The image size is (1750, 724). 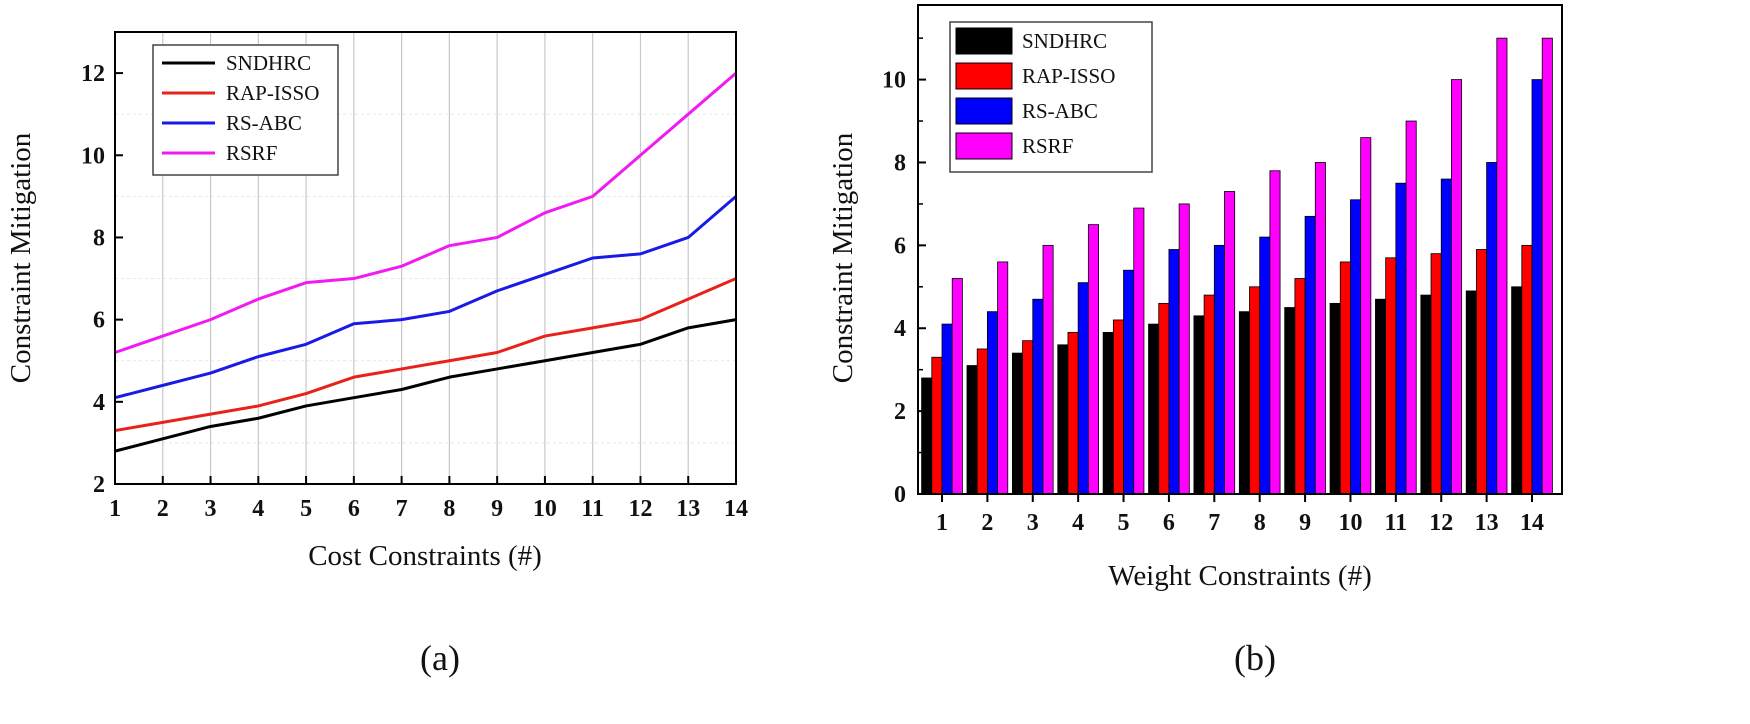 I want to click on y-tick-label: 4, so click(x=99, y=403).